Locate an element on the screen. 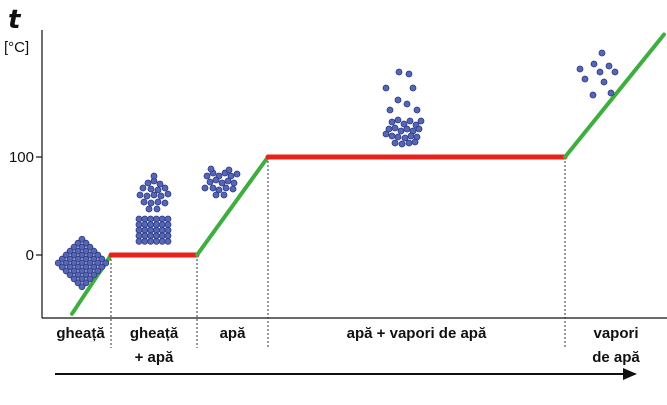 The image size is (667, 405). y-ticks: 0 100 is located at coordinates (25, 206).